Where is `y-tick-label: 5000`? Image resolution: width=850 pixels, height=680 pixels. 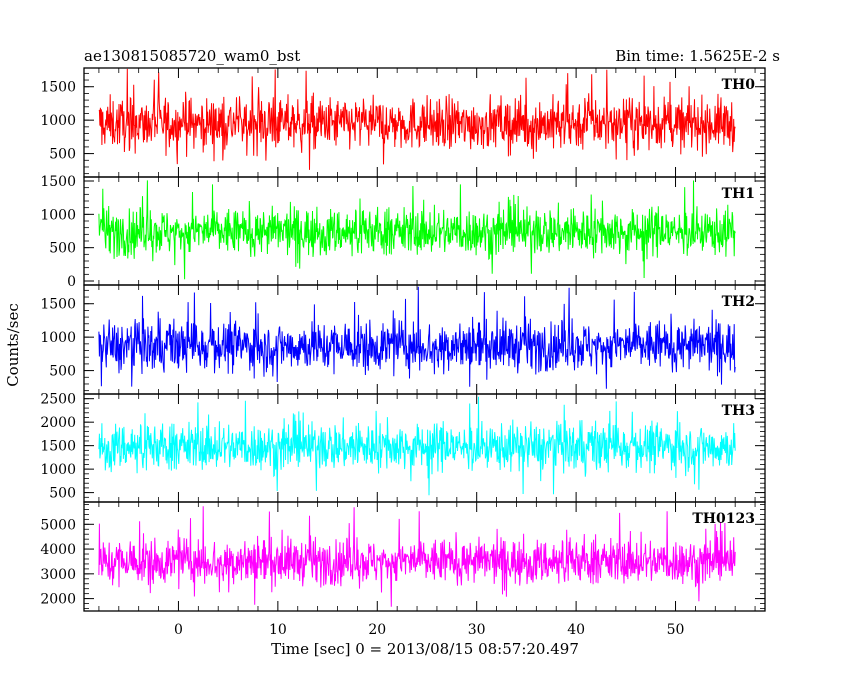
y-tick-label: 5000 is located at coordinates (58, 525).